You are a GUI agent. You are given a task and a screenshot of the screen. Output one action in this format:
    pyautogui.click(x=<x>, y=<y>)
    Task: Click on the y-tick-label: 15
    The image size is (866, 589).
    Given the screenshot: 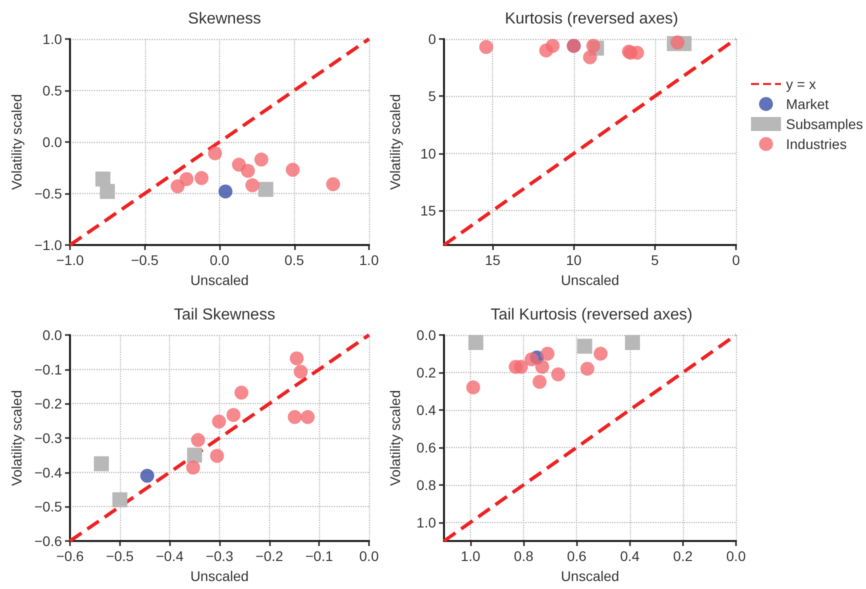 What is the action you would take?
    pyautogui.click(x=428, y=210)
    